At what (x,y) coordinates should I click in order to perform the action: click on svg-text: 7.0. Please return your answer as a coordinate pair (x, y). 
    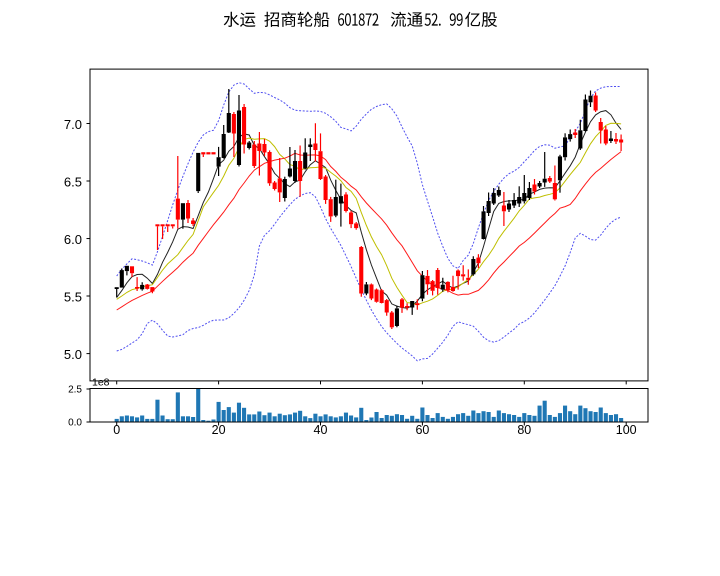
    Looking at the image, I should click on (73, 124).